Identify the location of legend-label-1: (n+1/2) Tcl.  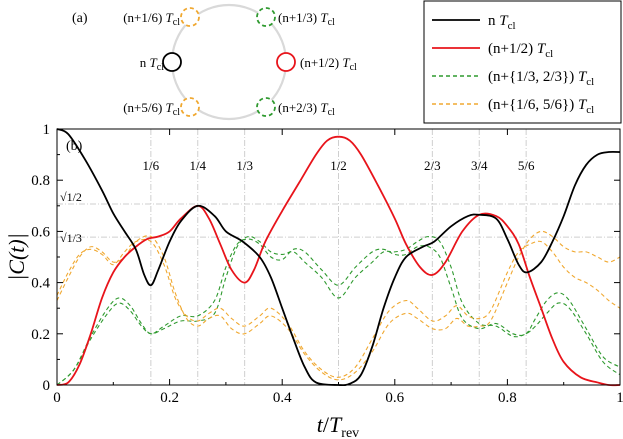
(520, 50).